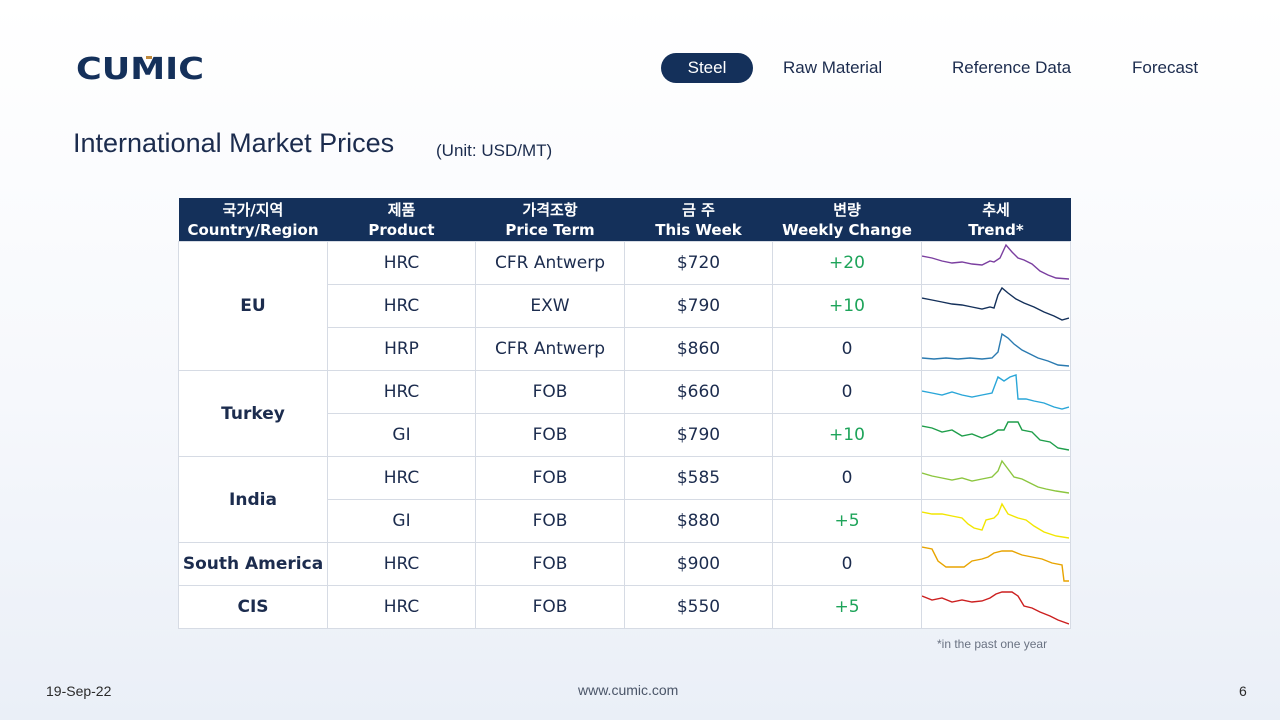 Image resolution: width=1280 pixels, height=720 pixels. Describe the element at coordinates (698, 349) in the screenshot. I see `price-cell: $860` at that location.